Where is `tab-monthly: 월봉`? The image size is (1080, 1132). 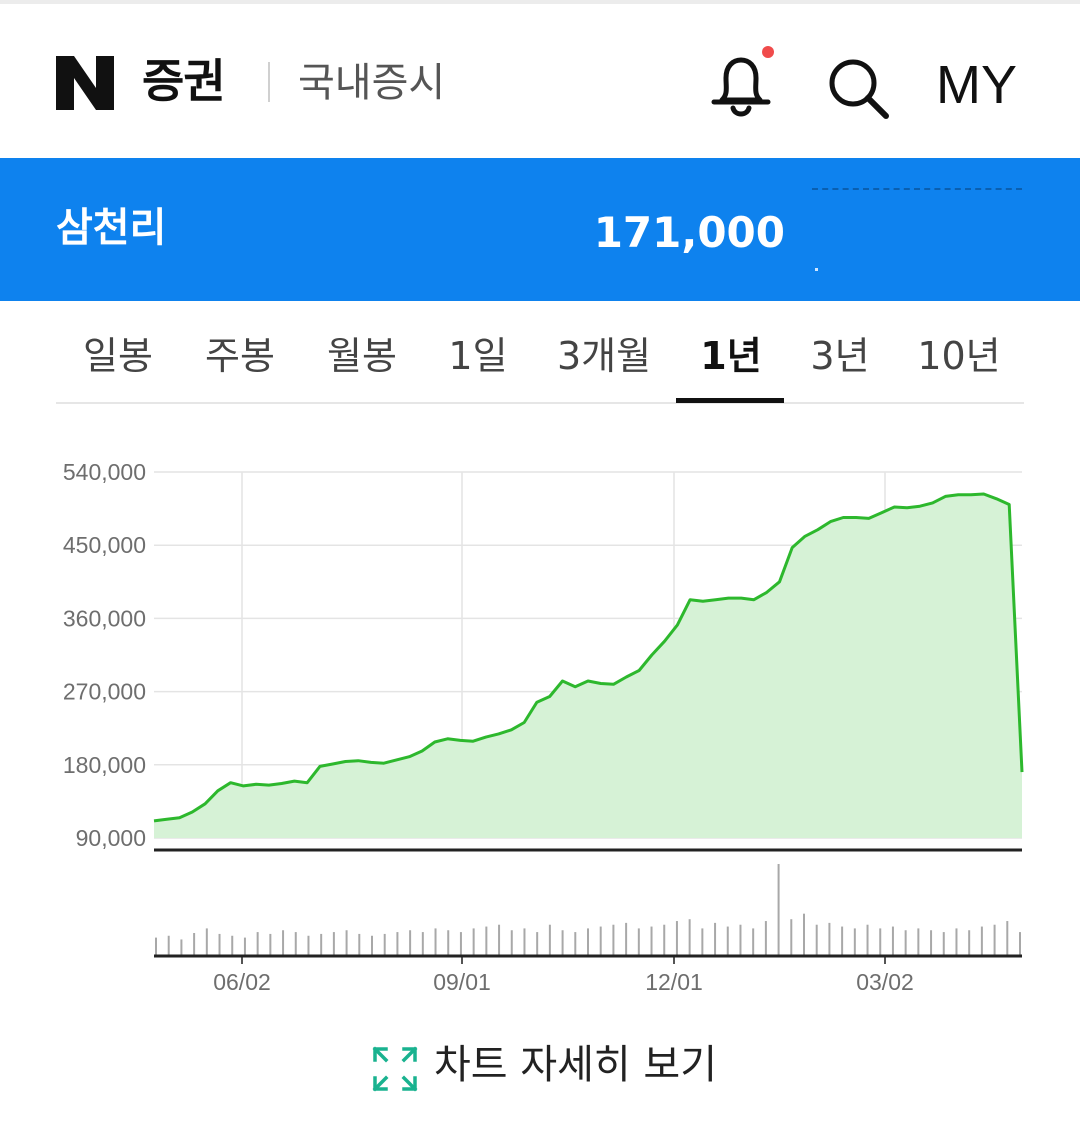
tab-monthly: 월봉 is located at coordinates (362, 356).